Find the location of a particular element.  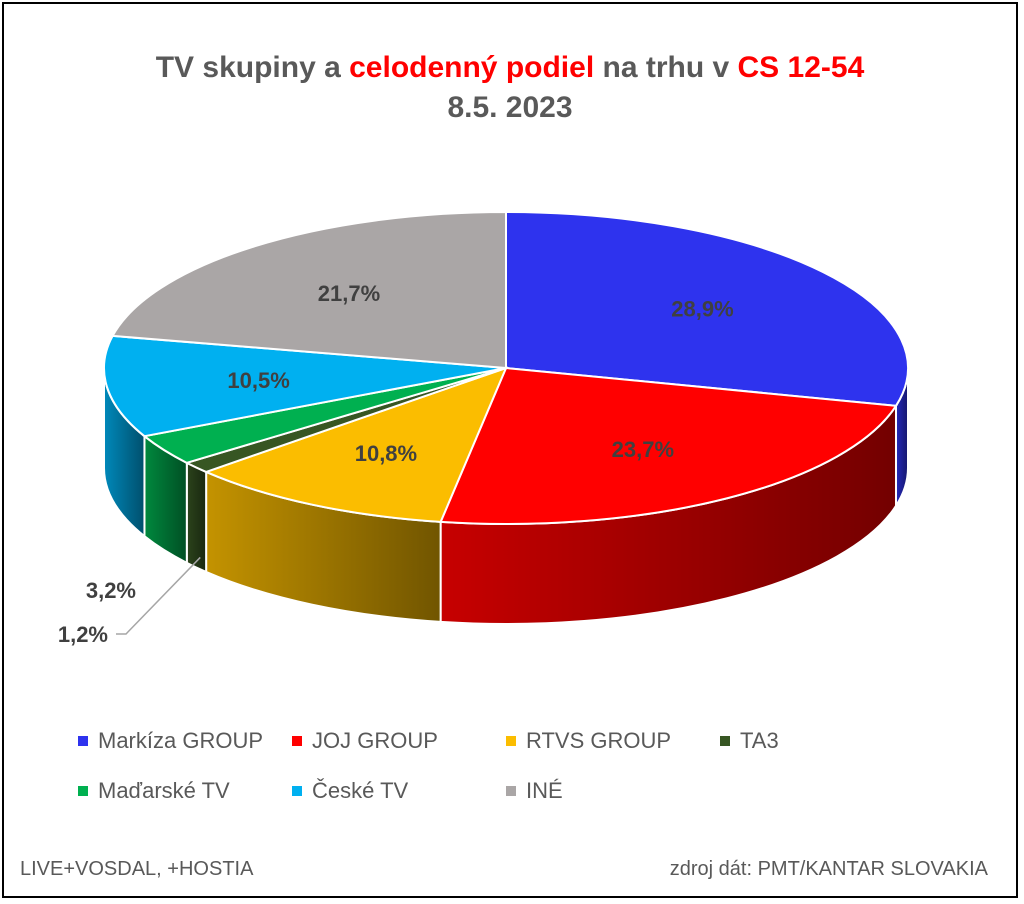

data-label-ta3: 1,2% is located at coordinates (83, 634).